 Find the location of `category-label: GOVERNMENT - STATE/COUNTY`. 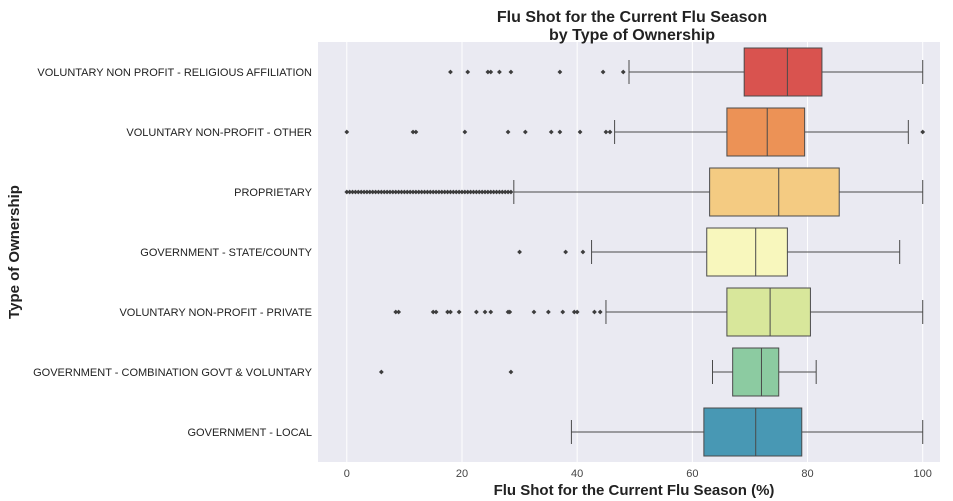

category-label: GOVERNMENT - STATE/COUNTY is located at coordinates (226, 253).